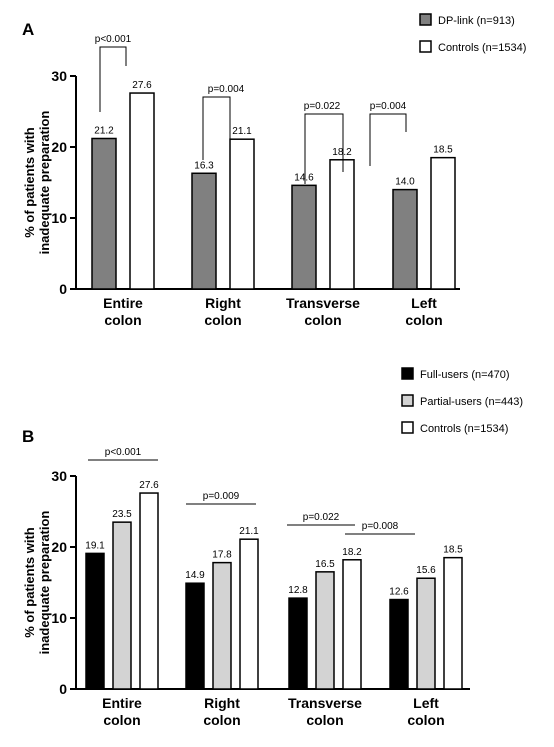 This screenshot has width=554, height=747. Describe the element at coordinates (298, 590) in the screenshot. I see `data-label: 12.8` at that location.